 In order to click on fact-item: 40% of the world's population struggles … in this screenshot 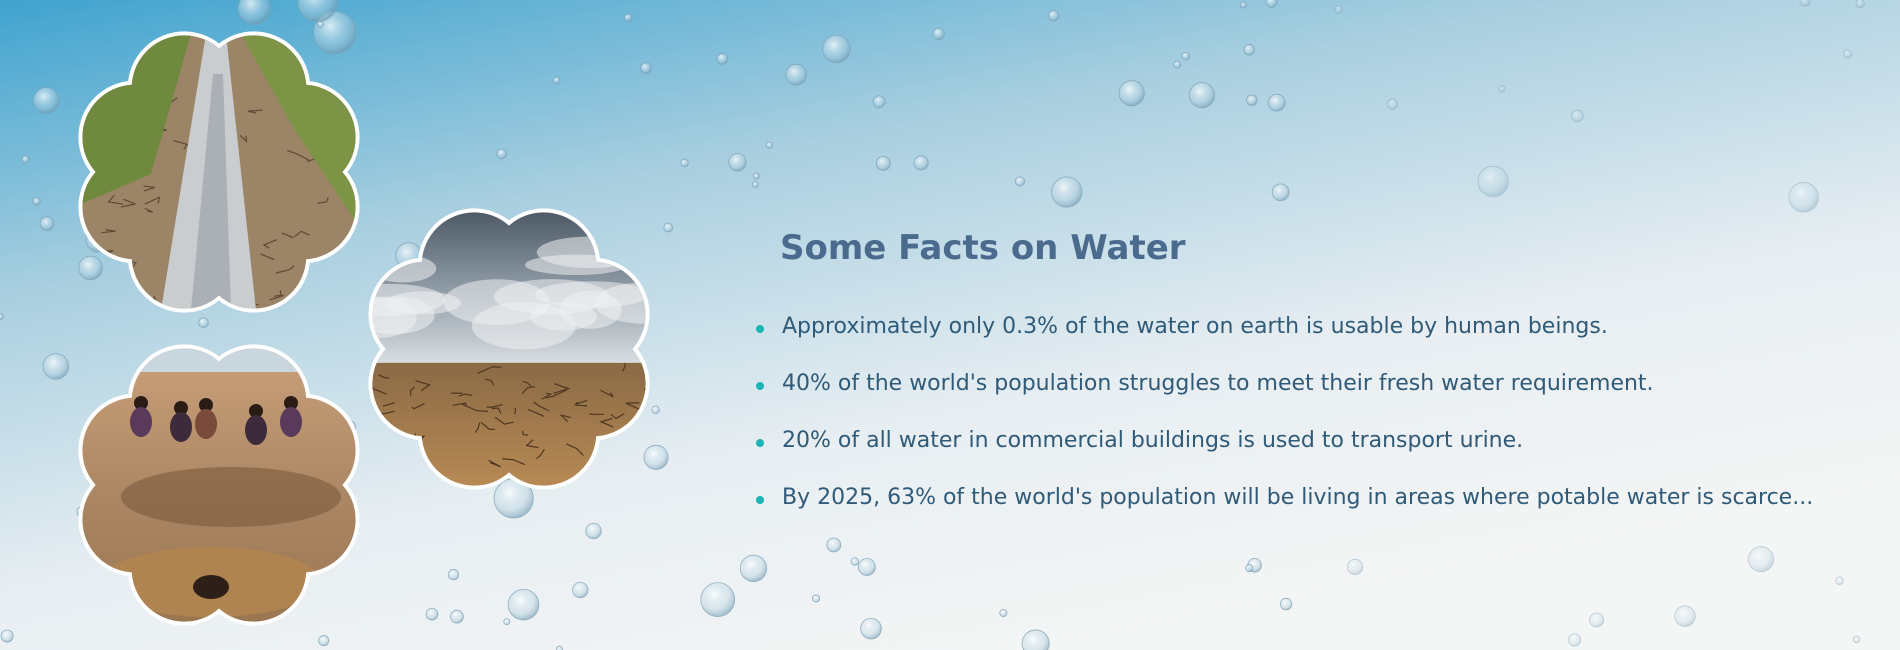, I will do `click(1284, 399)`.